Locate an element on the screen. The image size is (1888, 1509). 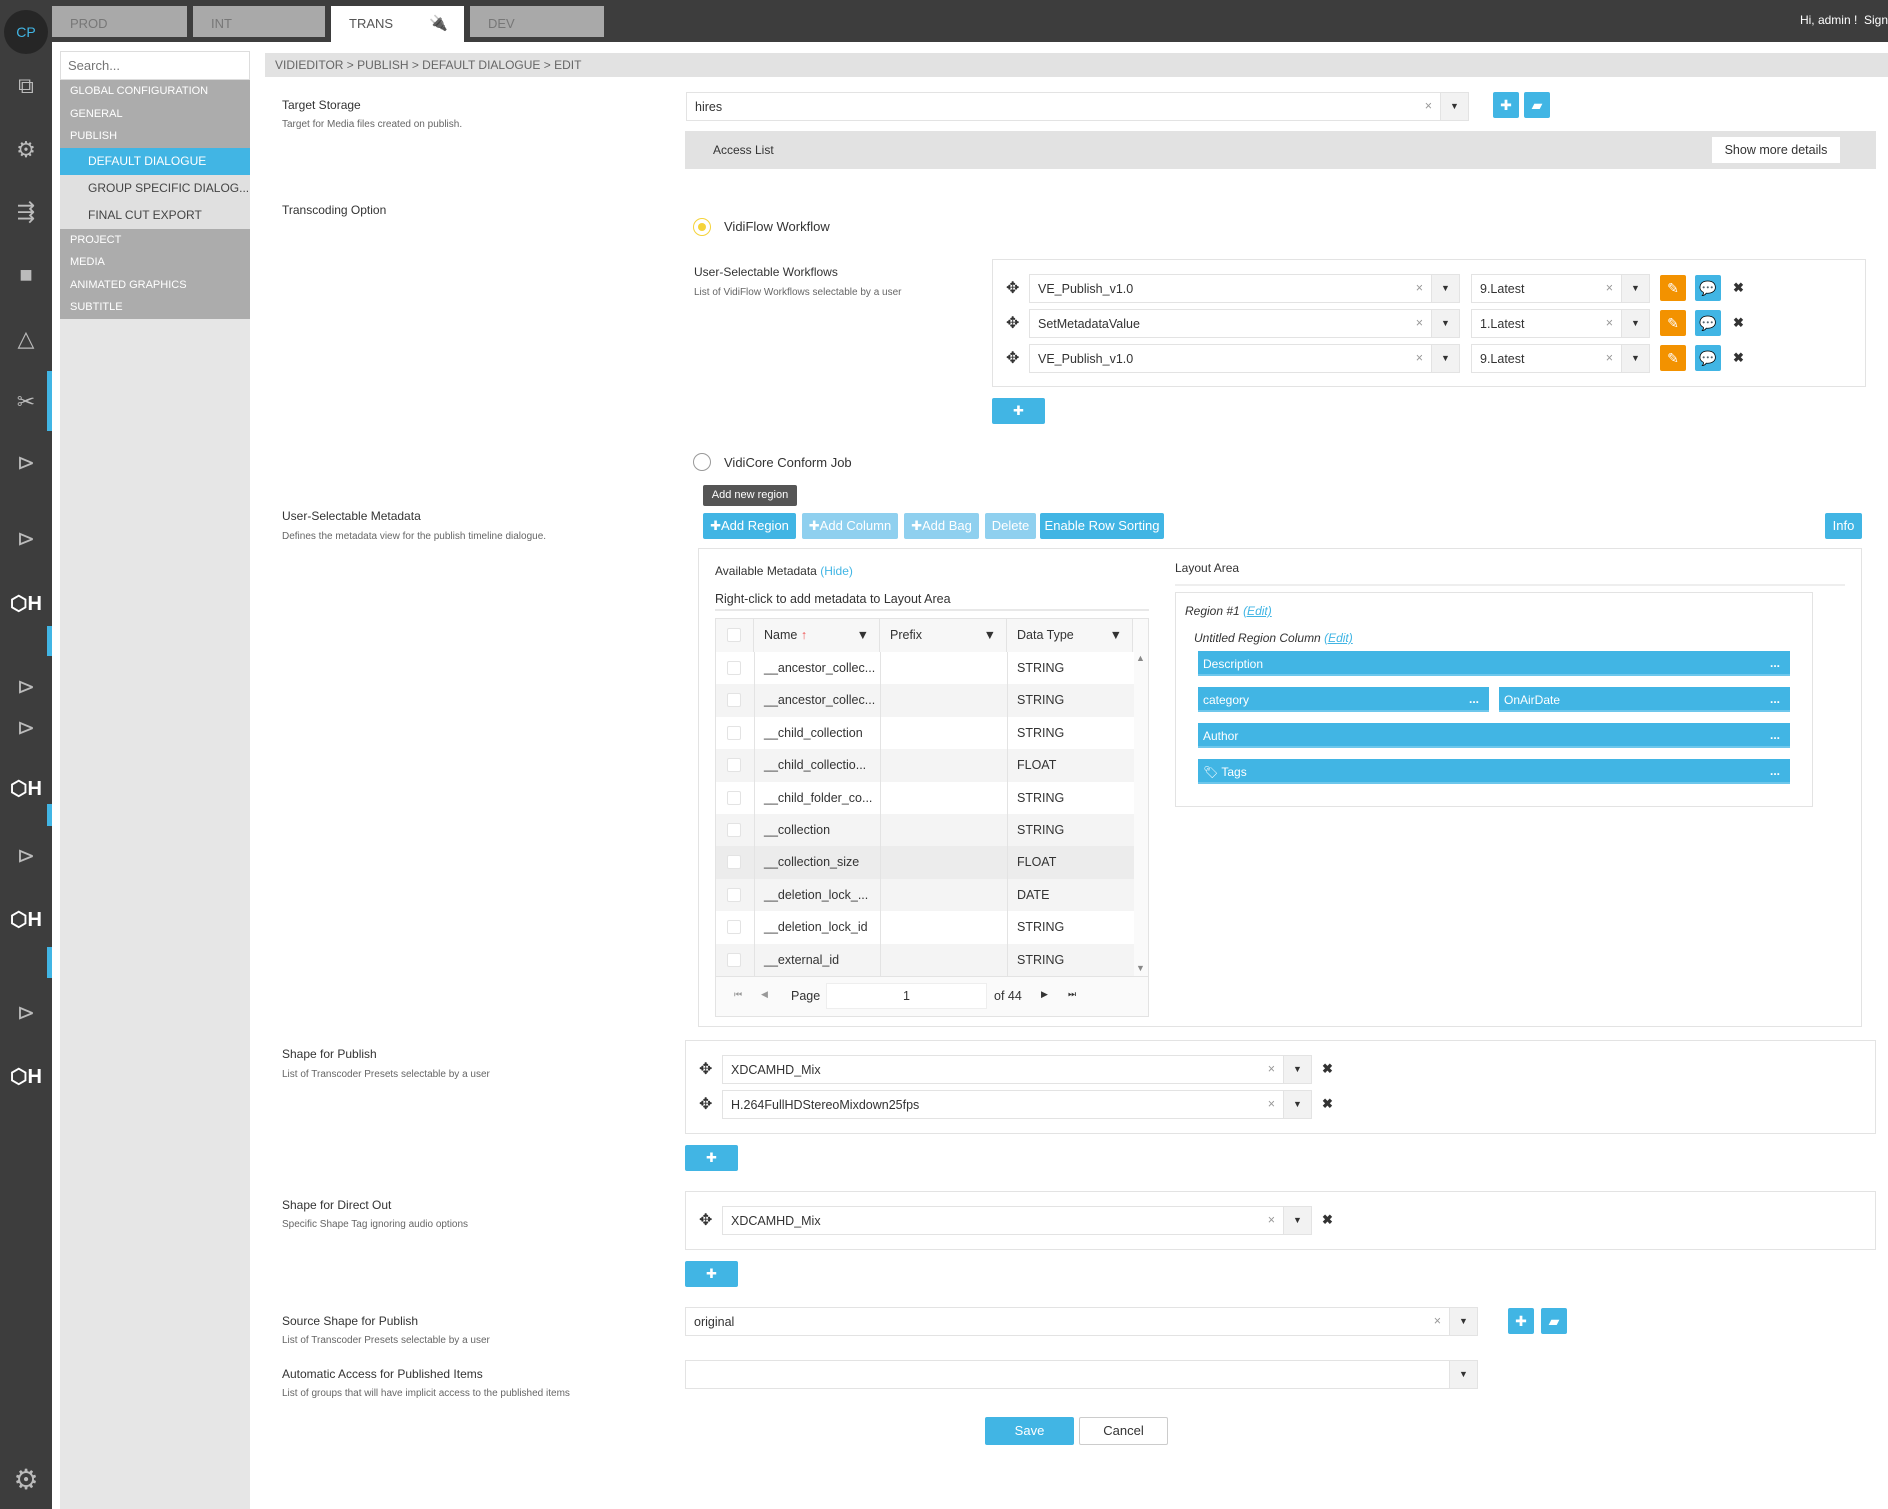
cancel-button: Cancel is located at coordinates (1123, 1431).